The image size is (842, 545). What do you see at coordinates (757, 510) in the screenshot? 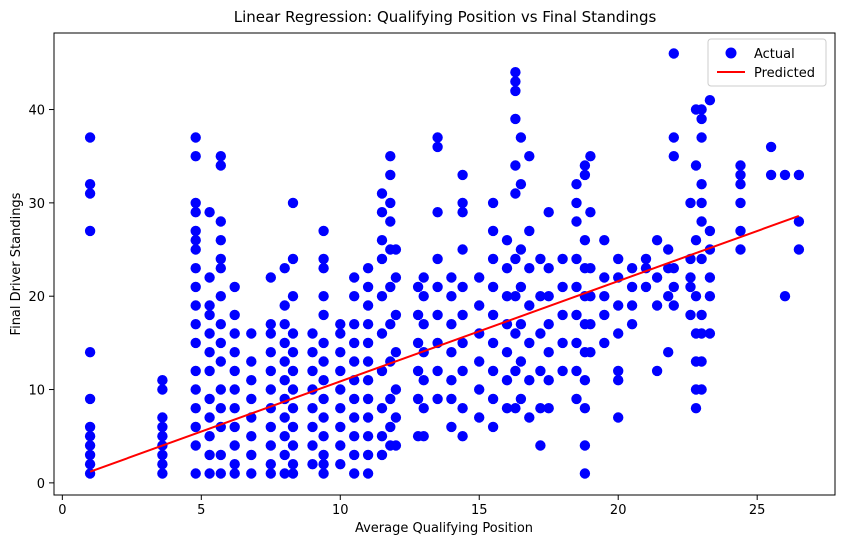
I see `x-tick-label: 25` at bounding box center [757, 510].